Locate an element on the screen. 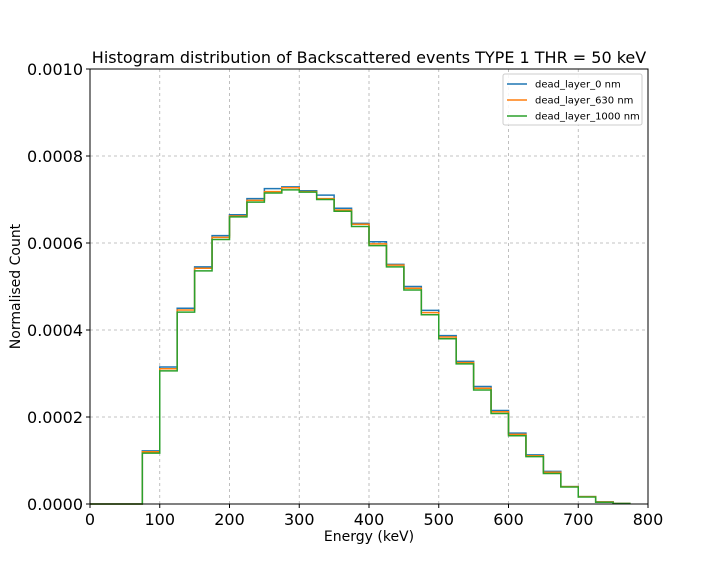  x-axis-ticks: 0 100 200 300 400 500 600 700 800 is located at coordinates (374, 516).